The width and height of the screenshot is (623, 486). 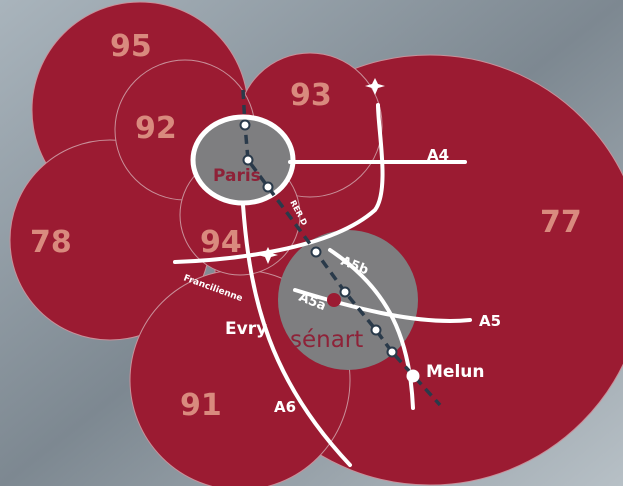 I want to click on melun-label: Melun, so click(x=455, y=372).